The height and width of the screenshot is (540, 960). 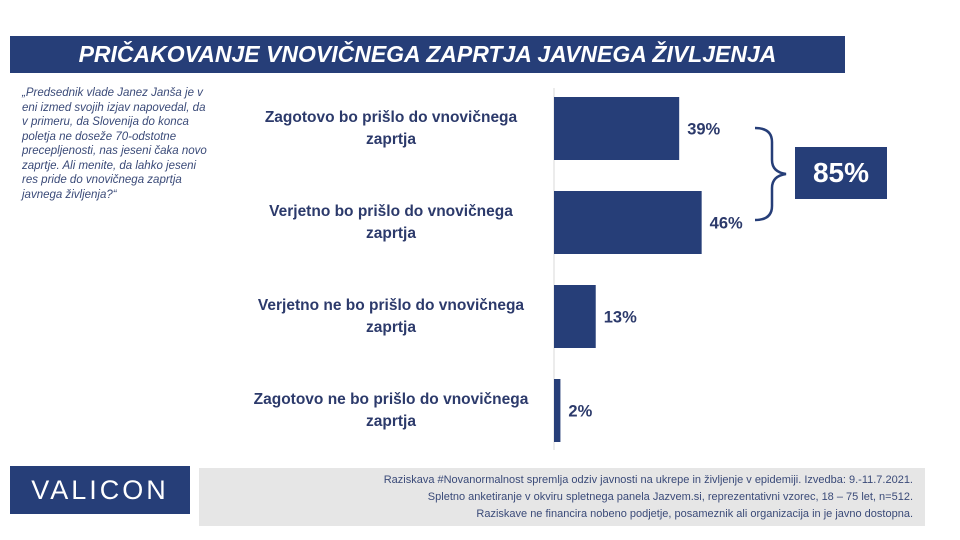 What do you see at coordinates (100, 490) in the screenshot?
I see `valicon-logo: VALICON` at bounding box center [100, 490].